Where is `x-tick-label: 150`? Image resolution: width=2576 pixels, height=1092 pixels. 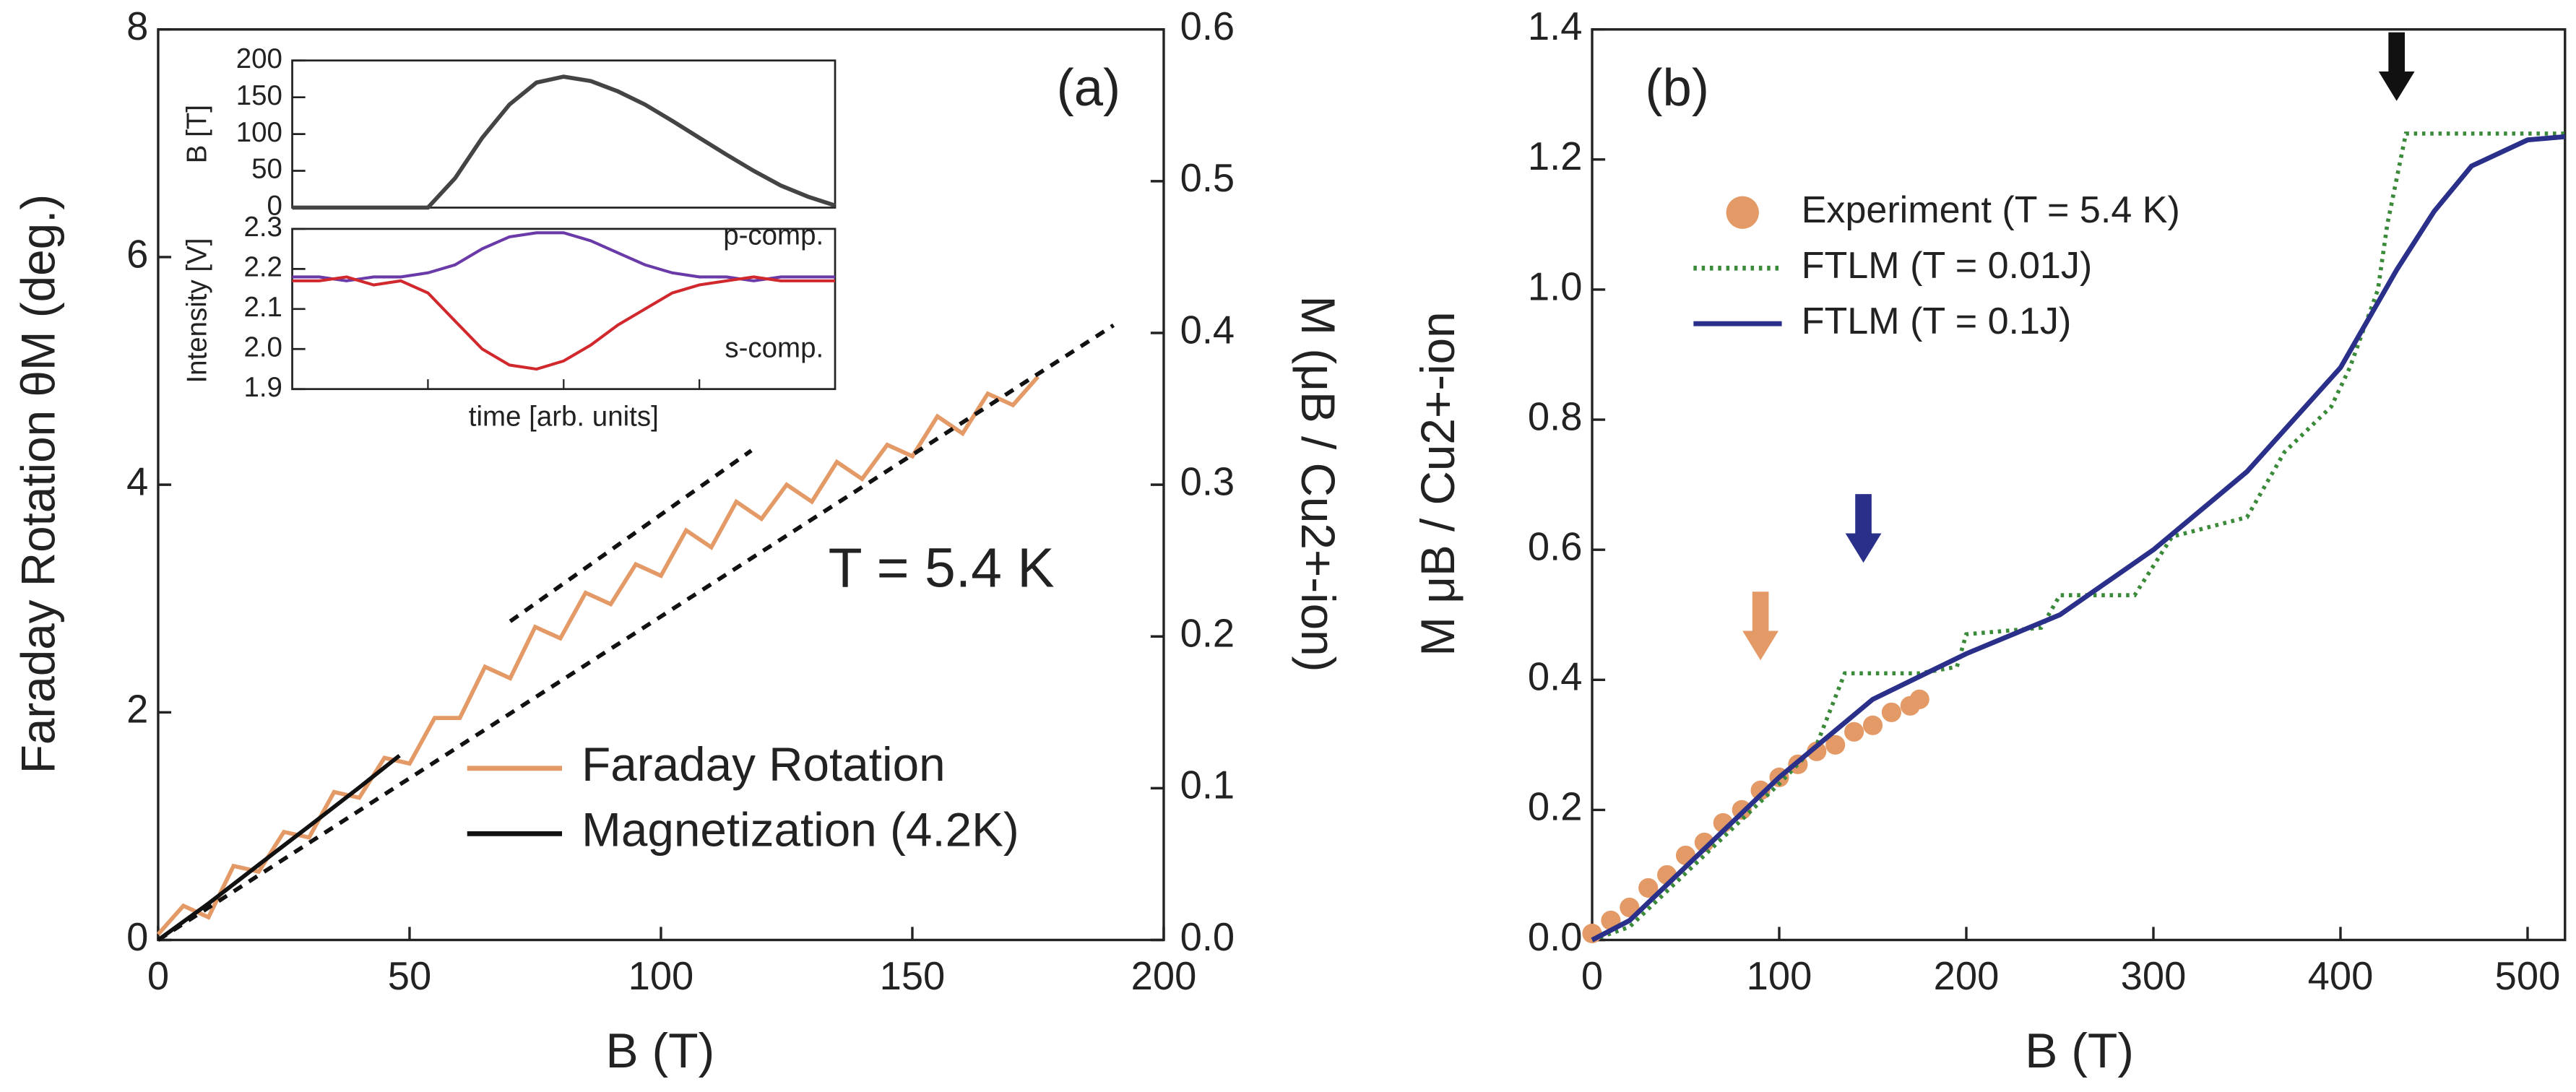 x-tick-label: 150 is located at coordinates (913, 976).